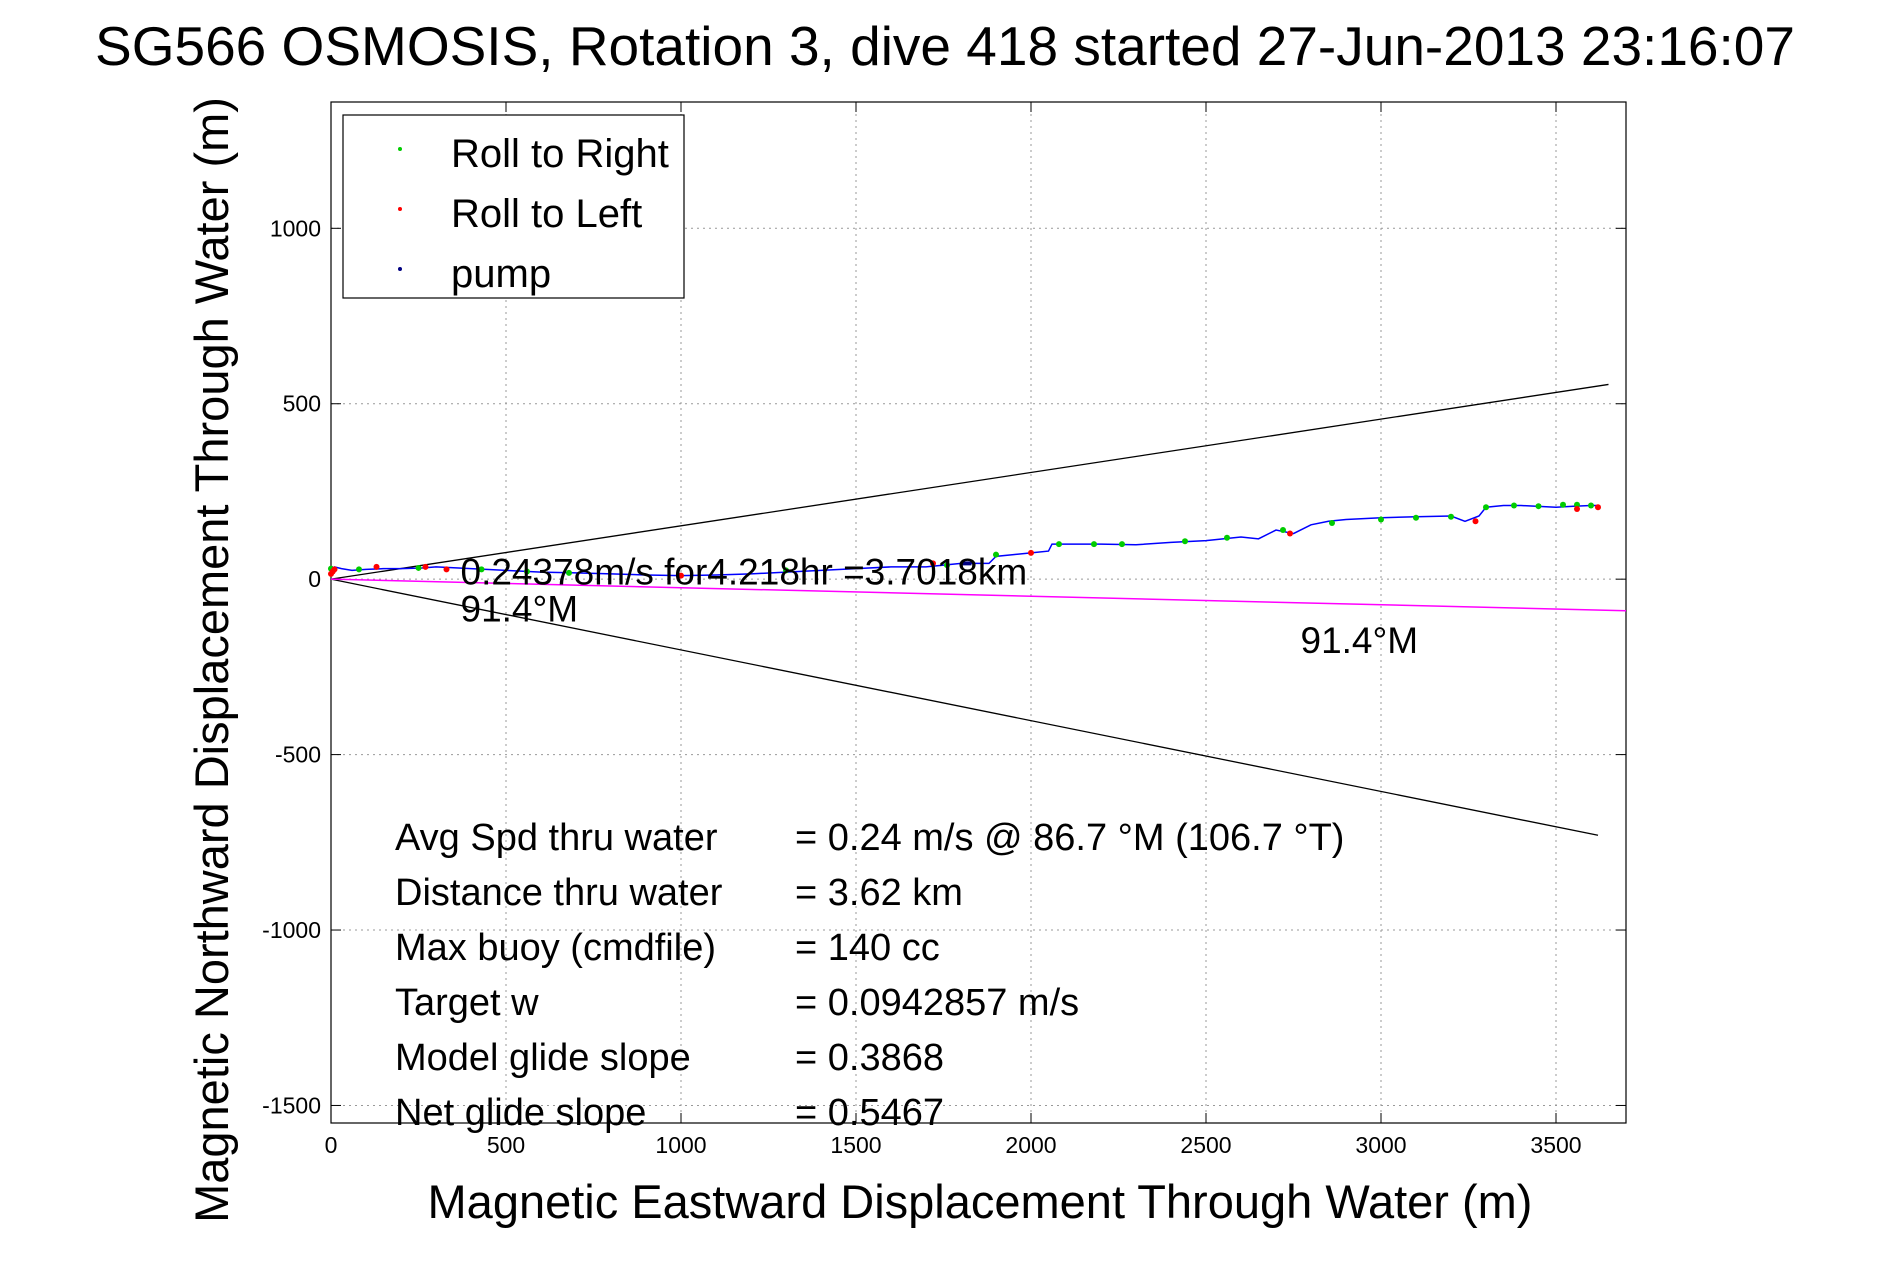  What do you see at coordinates (879, 893) in the screenshot?
I see `stat-value: = 3.62 km` at bounding box center [879, 893].